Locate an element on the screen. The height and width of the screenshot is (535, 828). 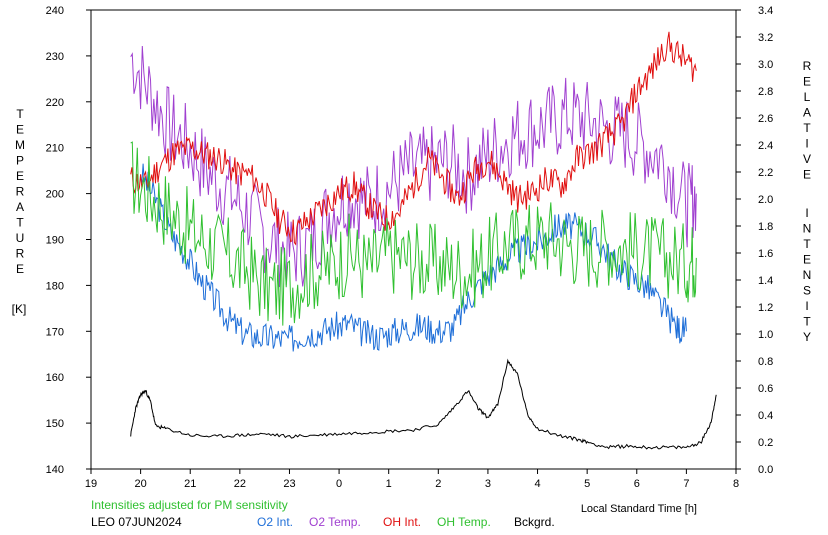
y-left-label-letter: P is located at coordinates (20, 161).